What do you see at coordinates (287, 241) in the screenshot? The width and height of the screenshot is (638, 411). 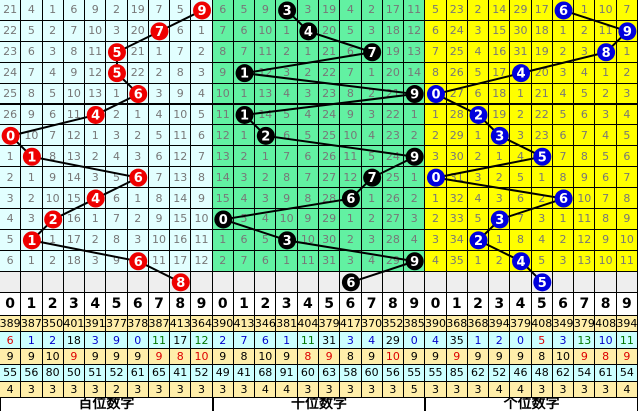 I see `svg-text: 3` at bounding box center [287, 241].